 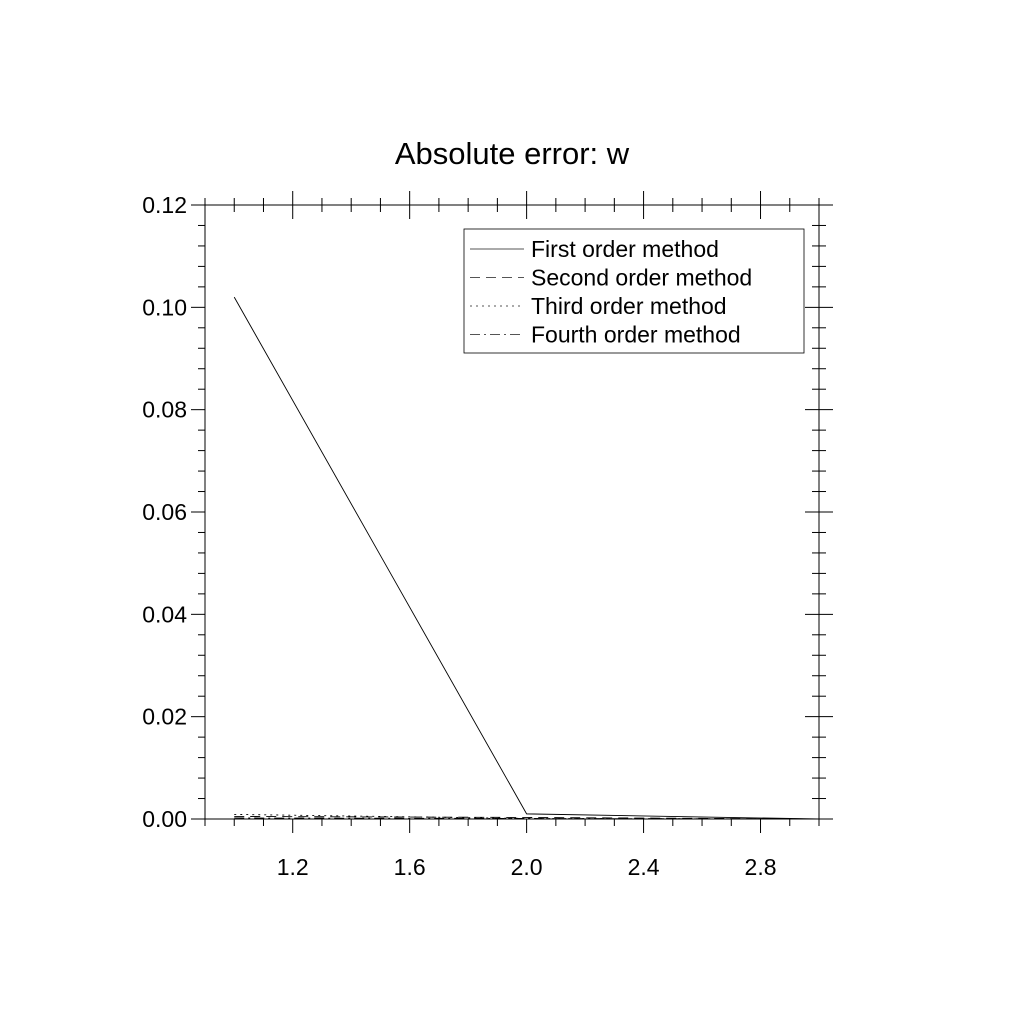 I want to click on y-tick-label: 0.04, so click(x=164, y=614).